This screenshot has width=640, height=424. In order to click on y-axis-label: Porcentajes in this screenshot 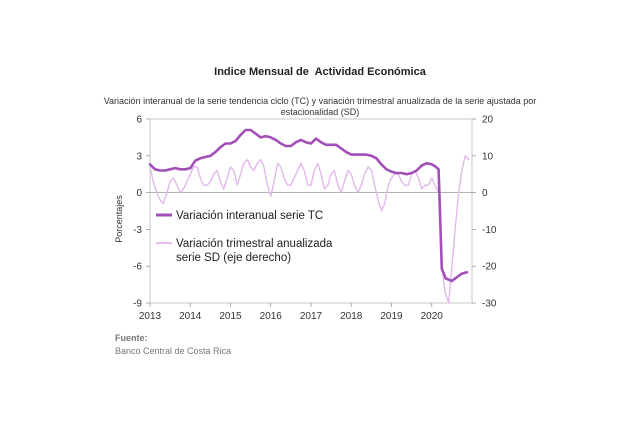, I will do `click(119, 219)`.